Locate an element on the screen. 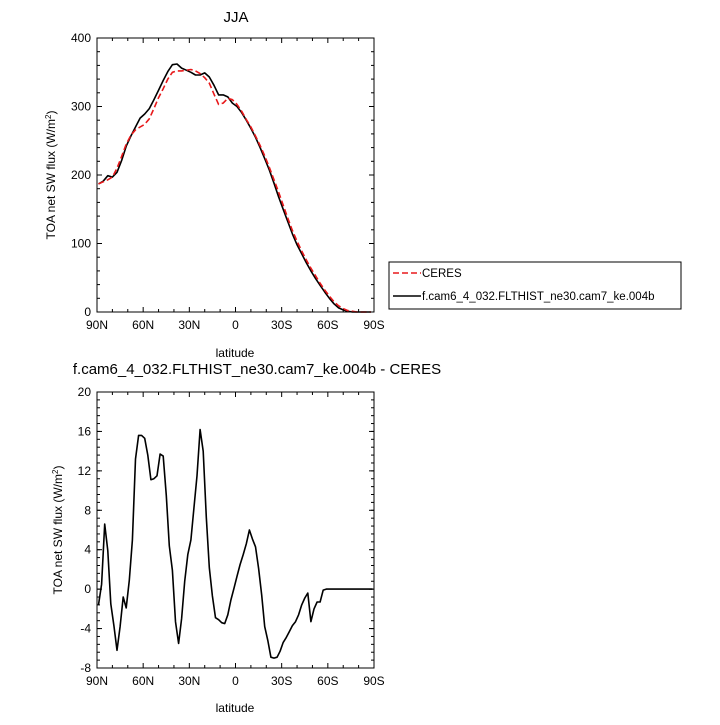 The width and height of the screenshot is (720, 725). top-x-tick-label: 90S is located at coordinates (373, 325).